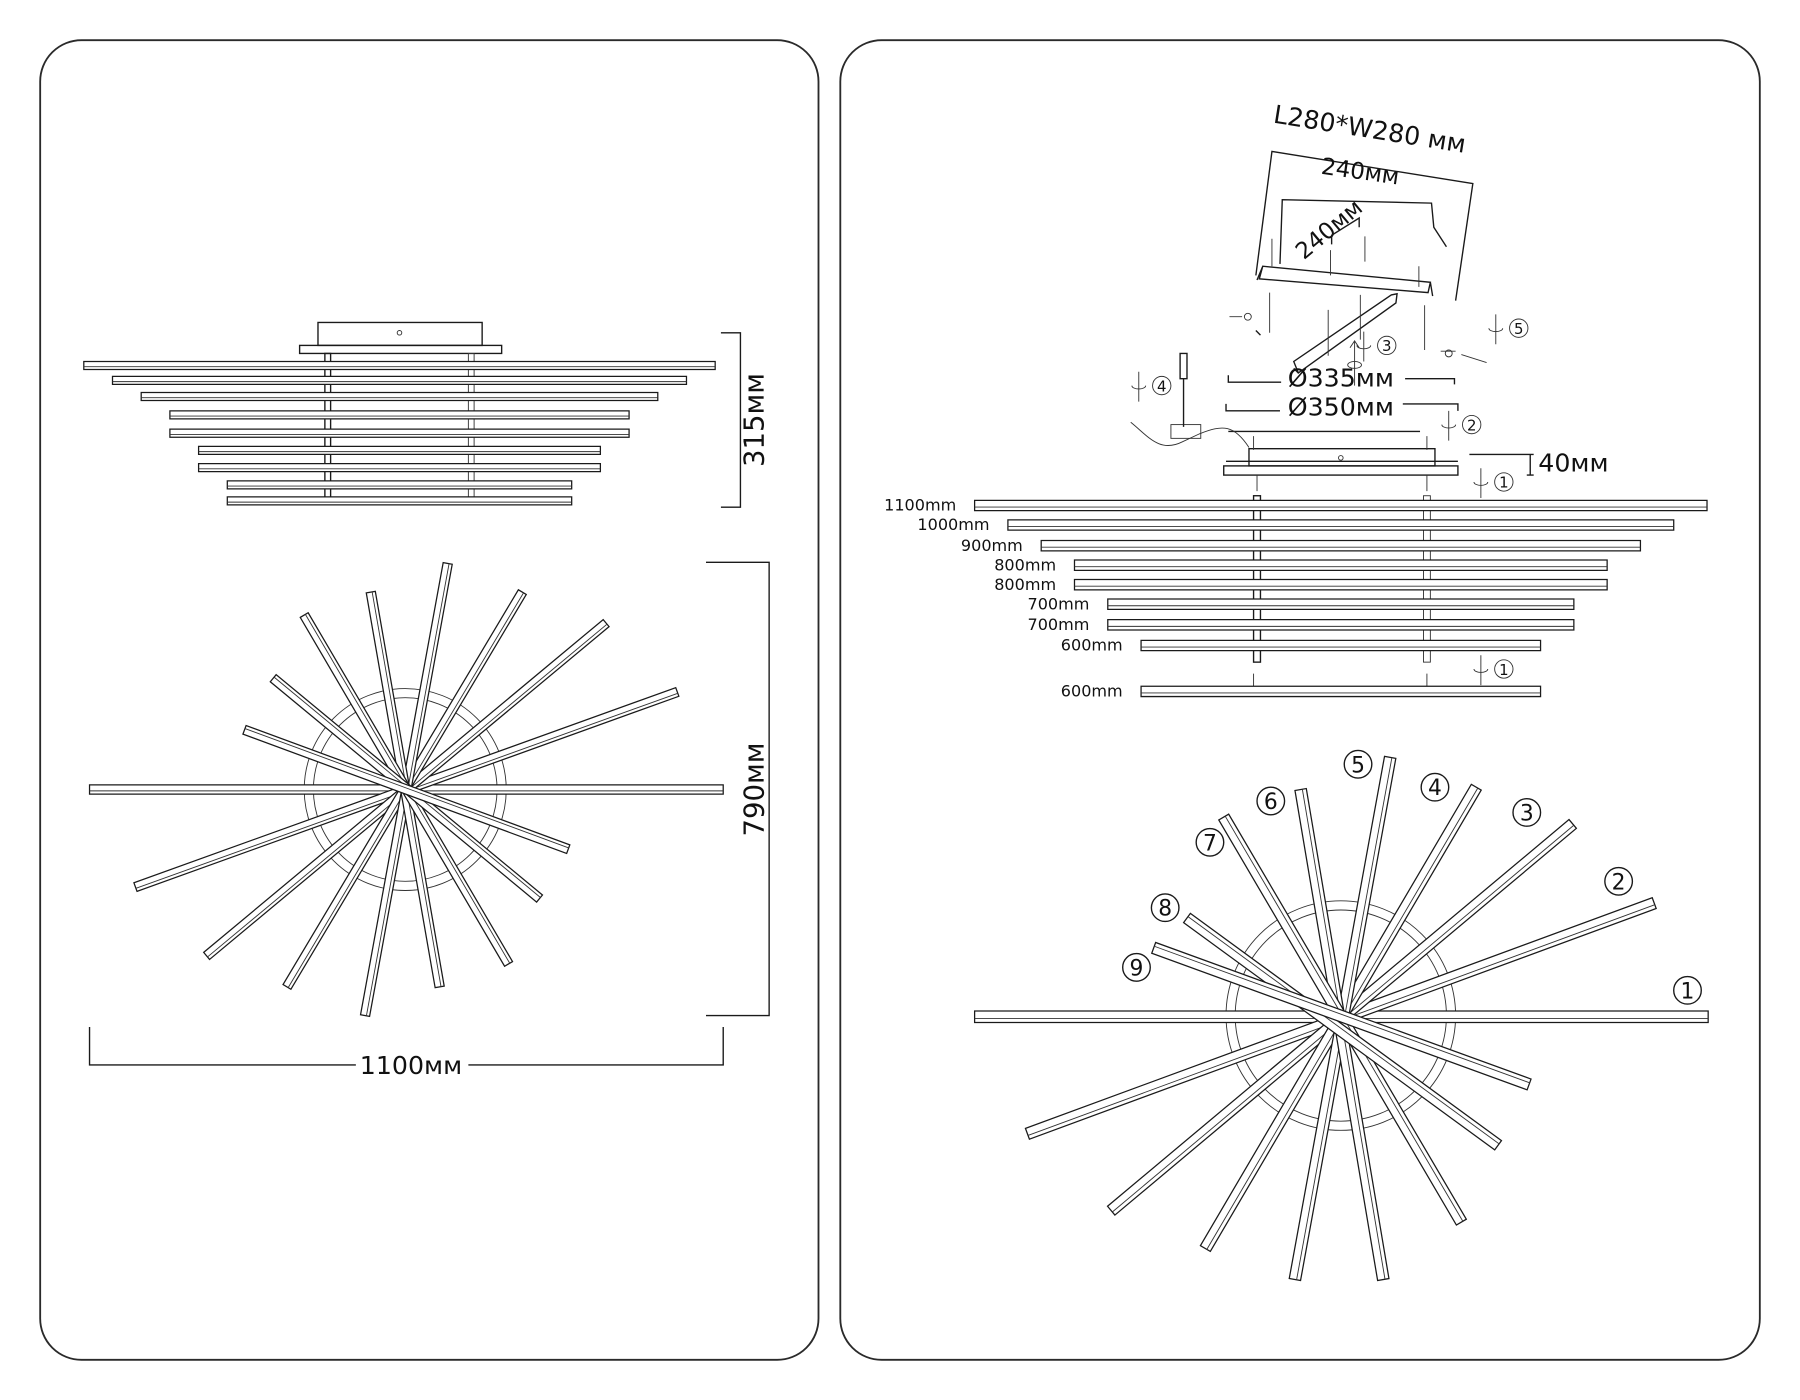 The height and width of the screenshot is (1400, 1800). I want to click on bar-number: 4, so click(1435, 788).